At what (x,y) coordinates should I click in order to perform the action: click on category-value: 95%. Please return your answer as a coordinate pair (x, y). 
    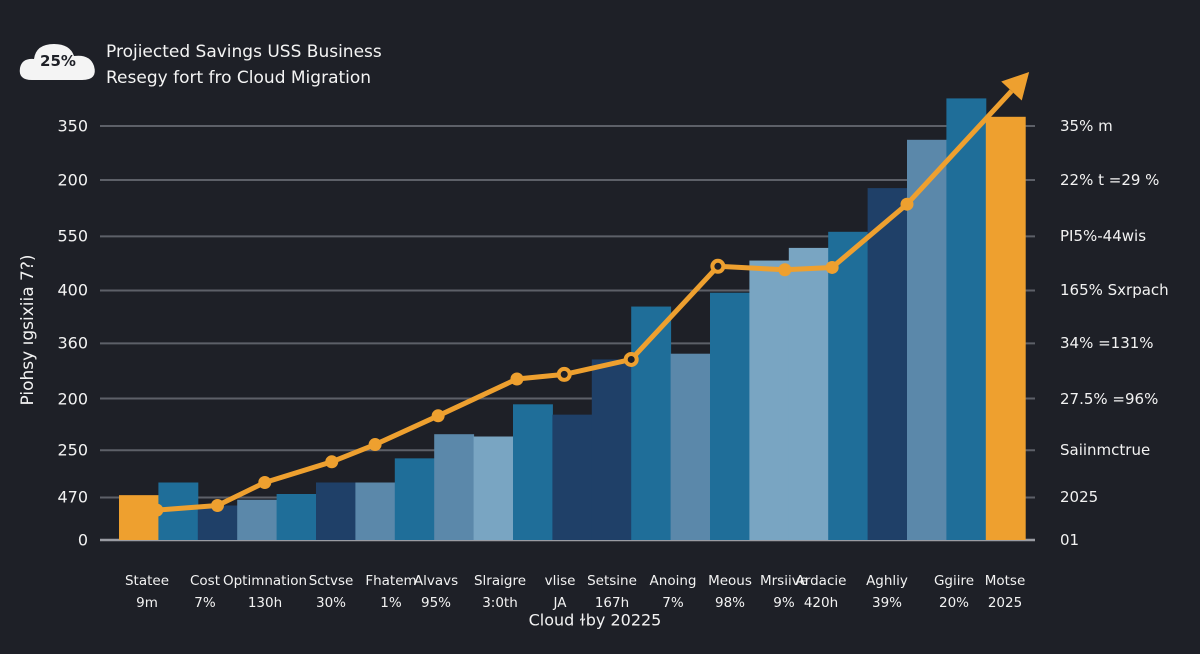
    Looking at the image, I should click on (435, 603).